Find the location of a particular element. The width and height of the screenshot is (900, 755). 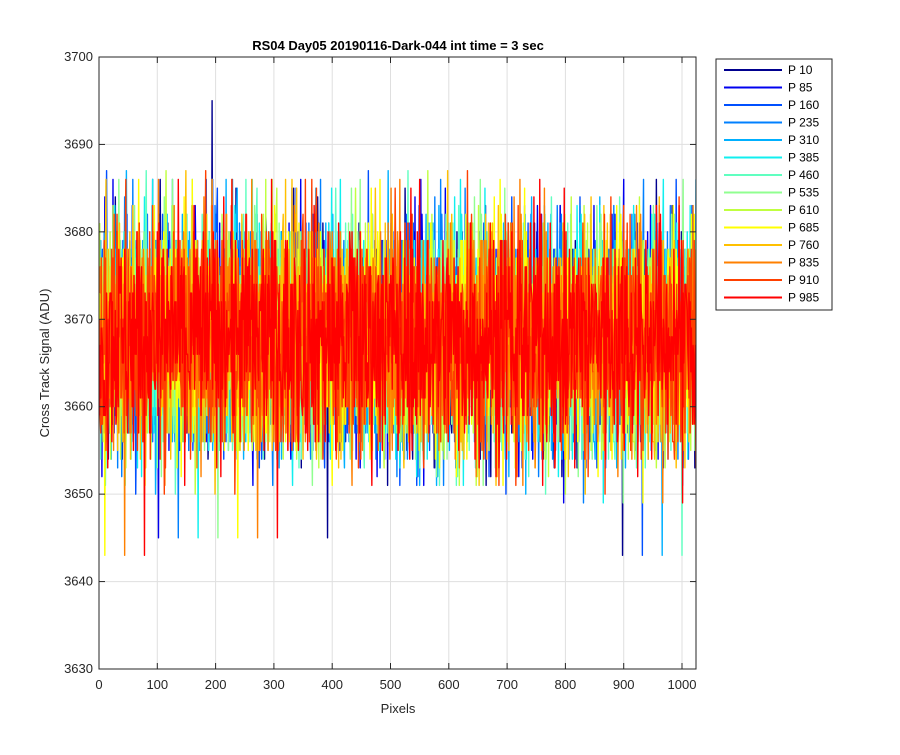

legend-entry: P 535 is located at coordinates (803, 193).